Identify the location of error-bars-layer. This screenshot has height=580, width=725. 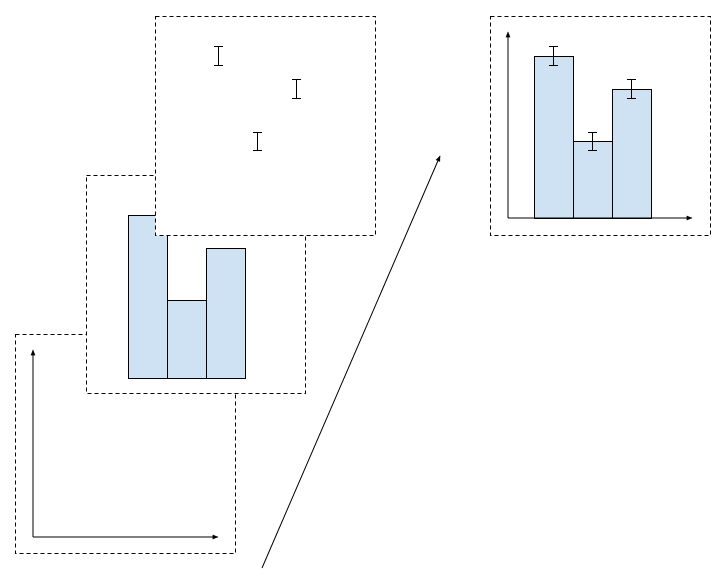
(265, 126).